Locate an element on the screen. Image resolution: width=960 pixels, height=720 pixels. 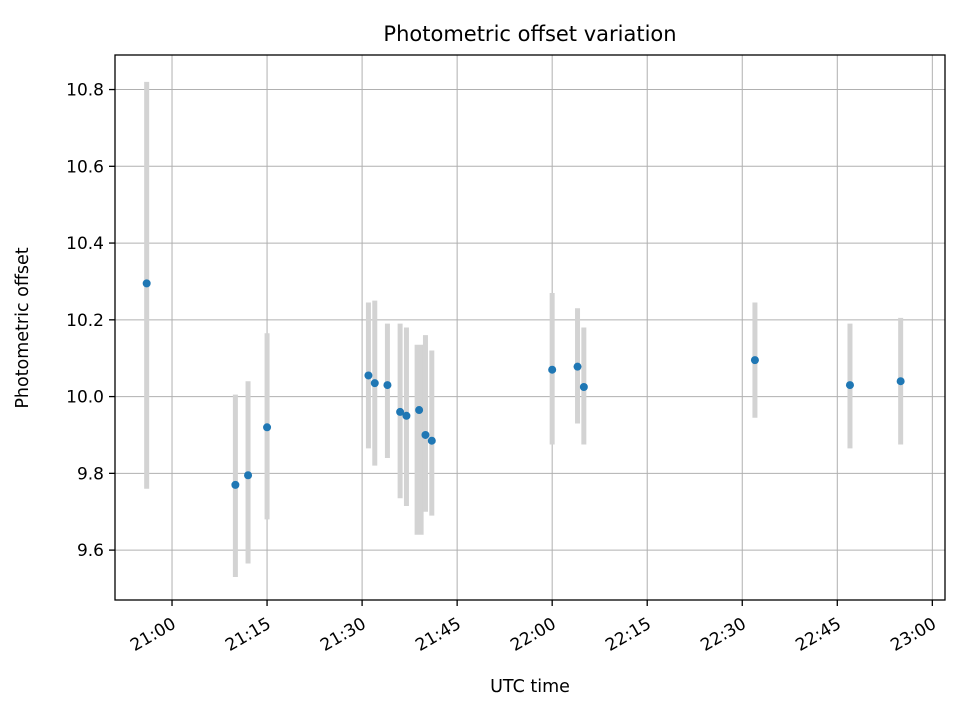
y-tick-label: 9.6 is located at coordinates (90, 551).